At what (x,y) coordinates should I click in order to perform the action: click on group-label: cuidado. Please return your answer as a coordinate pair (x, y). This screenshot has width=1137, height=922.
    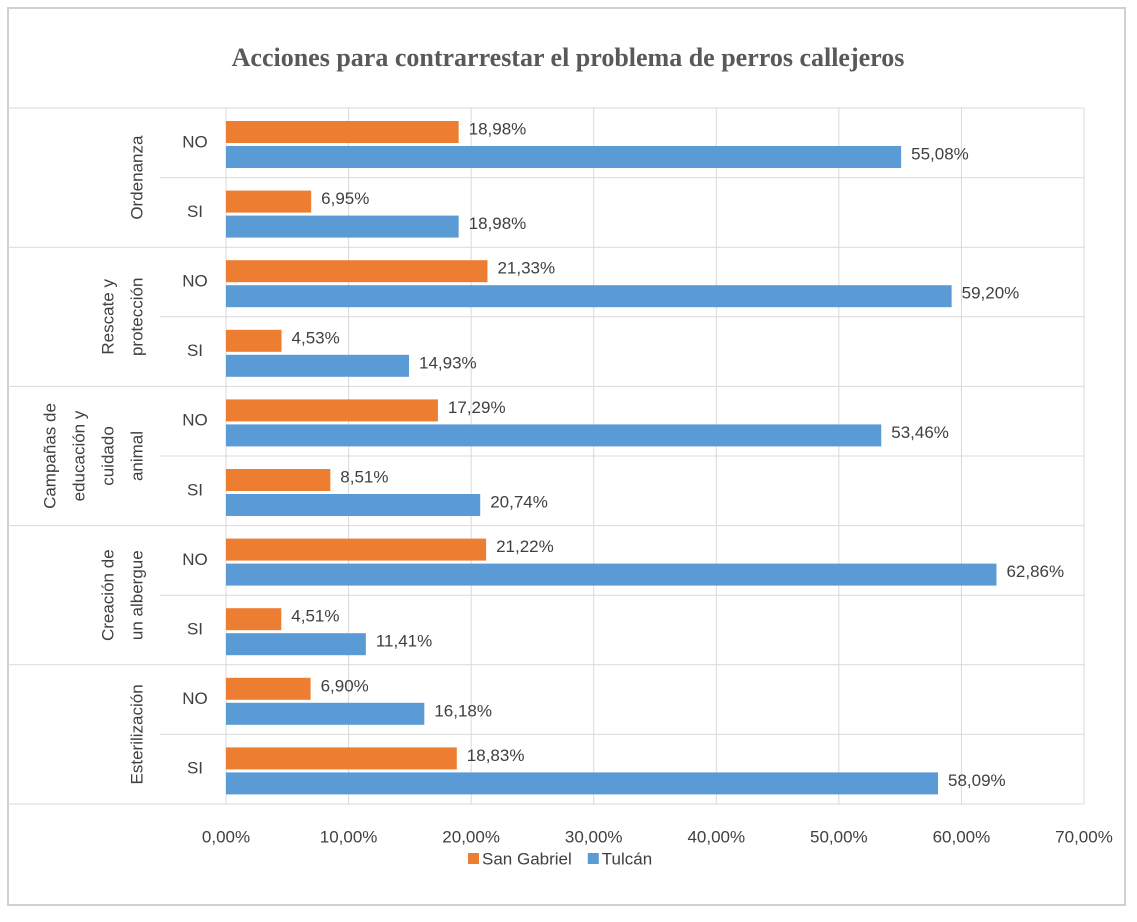
    Looking at the image, I should click on (107, 456).